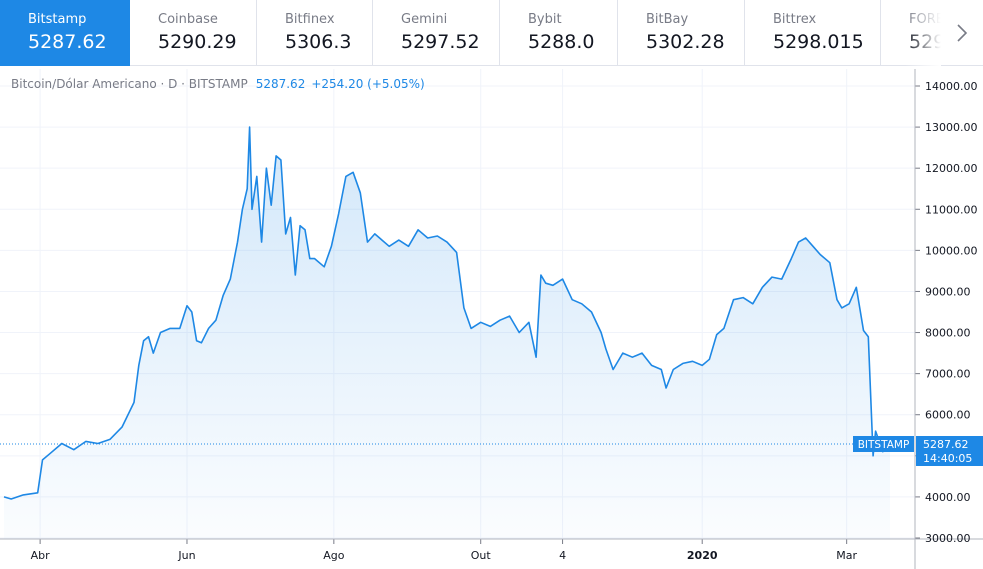 This screenshot has width=983, height=569. I want to click on y-tick-label: 10000.00, so click(951, 250).